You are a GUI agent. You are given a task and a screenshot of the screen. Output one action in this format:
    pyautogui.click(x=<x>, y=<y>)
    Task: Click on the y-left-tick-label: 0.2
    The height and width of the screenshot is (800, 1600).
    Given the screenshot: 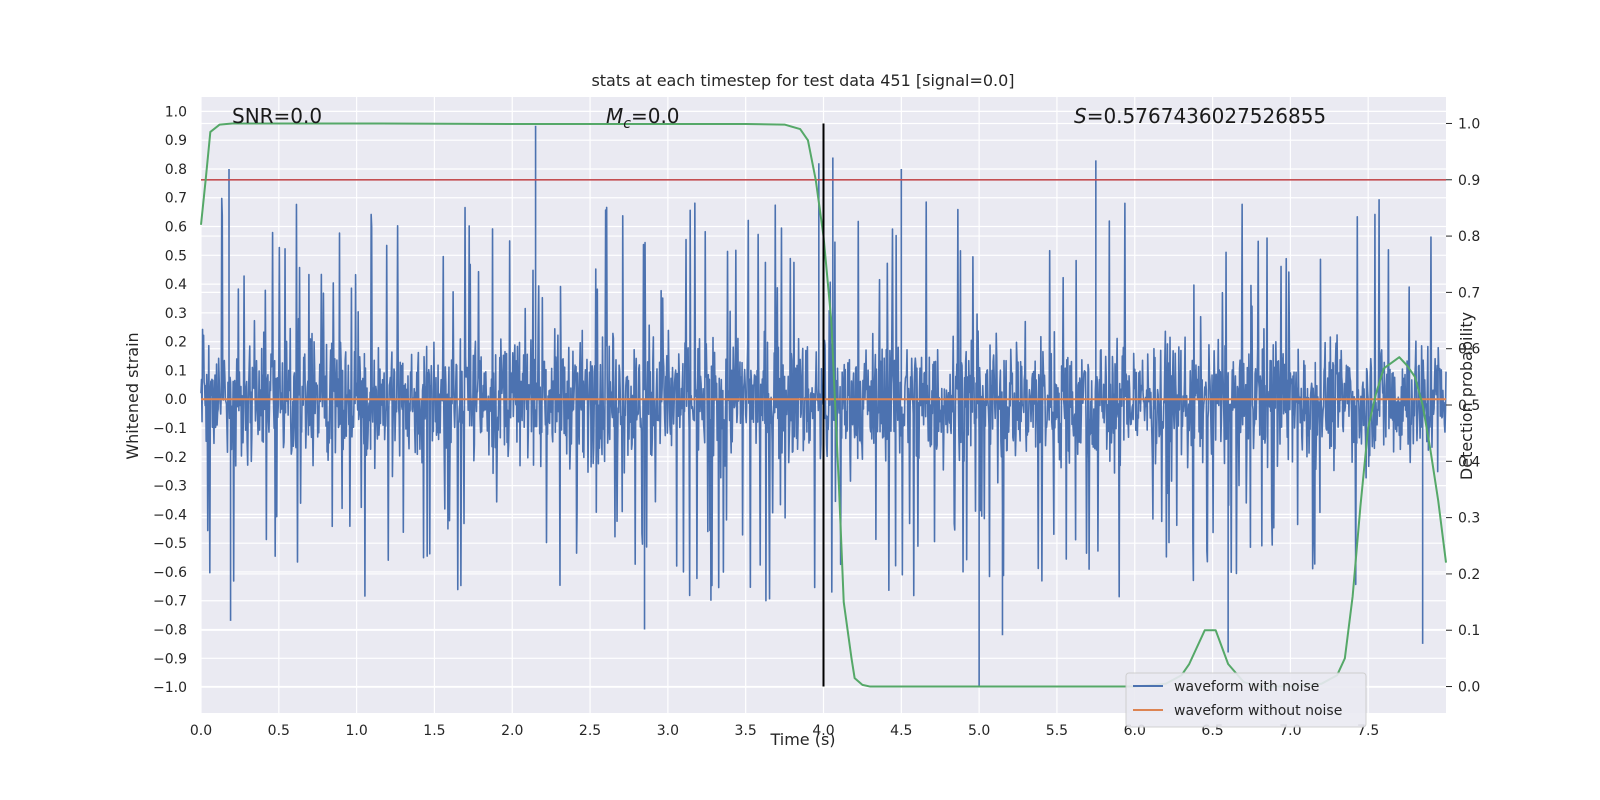 What is the action you would take?
    pyautogui.click(x=176, y=343)
    